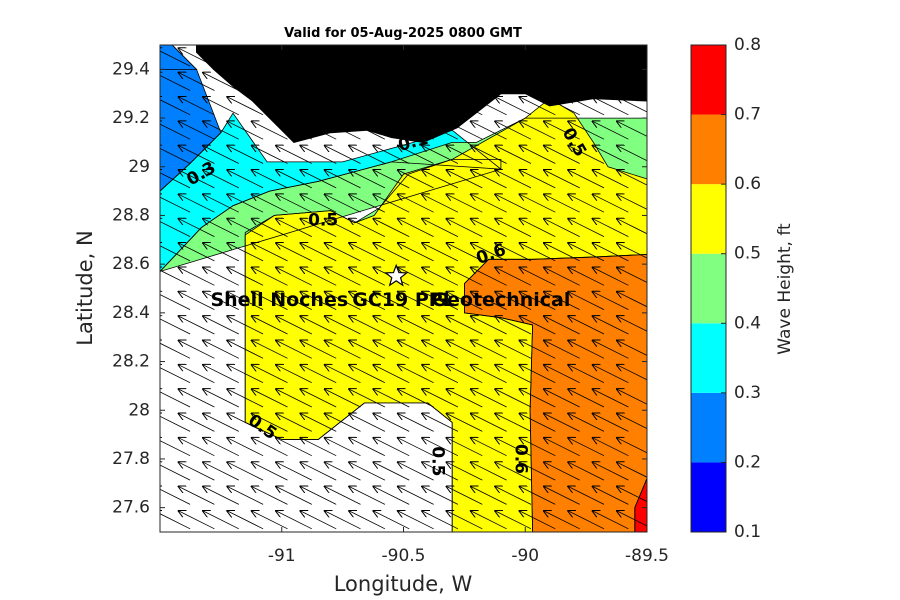 The width and height of the screenshot is (900, 600). Describe the element at coordinates (85, 288) in the screenshot. I see `y-axis-label: Latitude, N` at that location.